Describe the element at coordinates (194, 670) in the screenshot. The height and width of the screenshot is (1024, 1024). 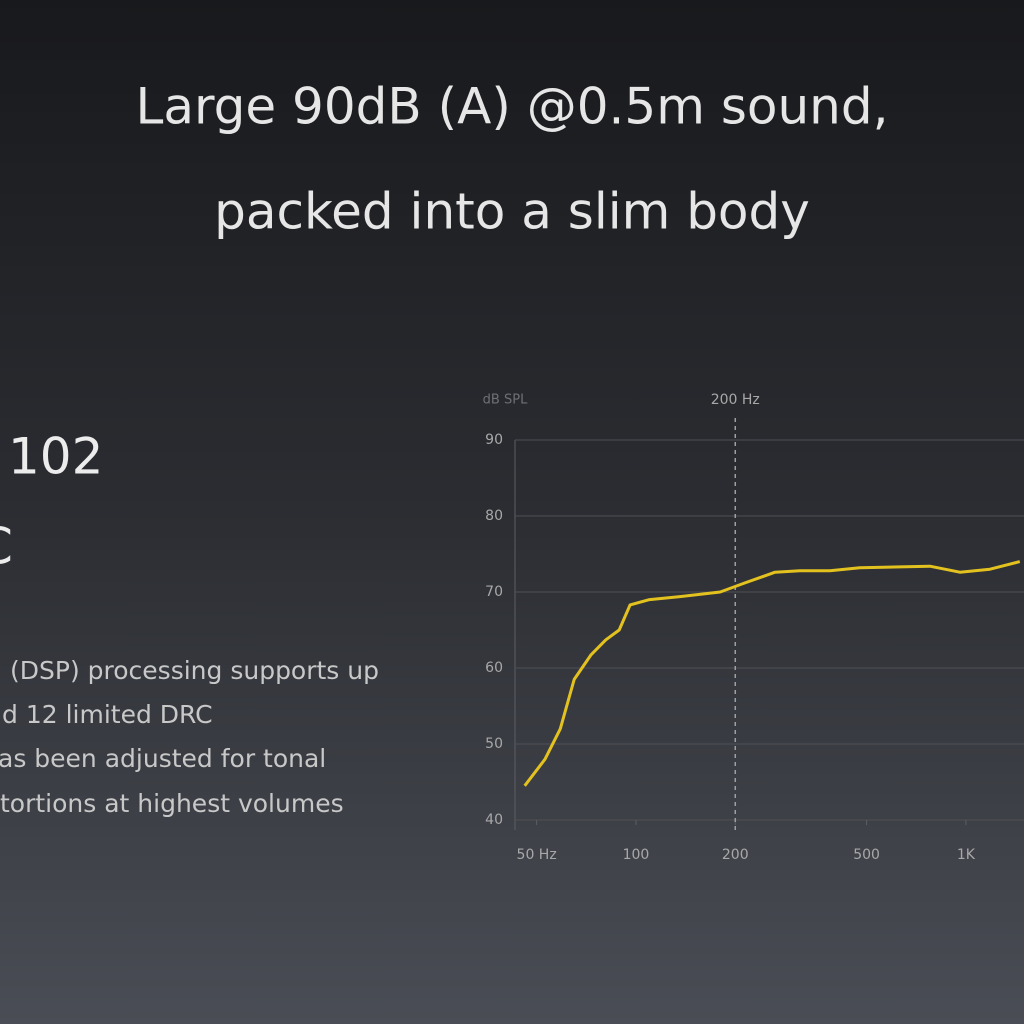
I see `body-line: (DSP) processing supports up` at that location.